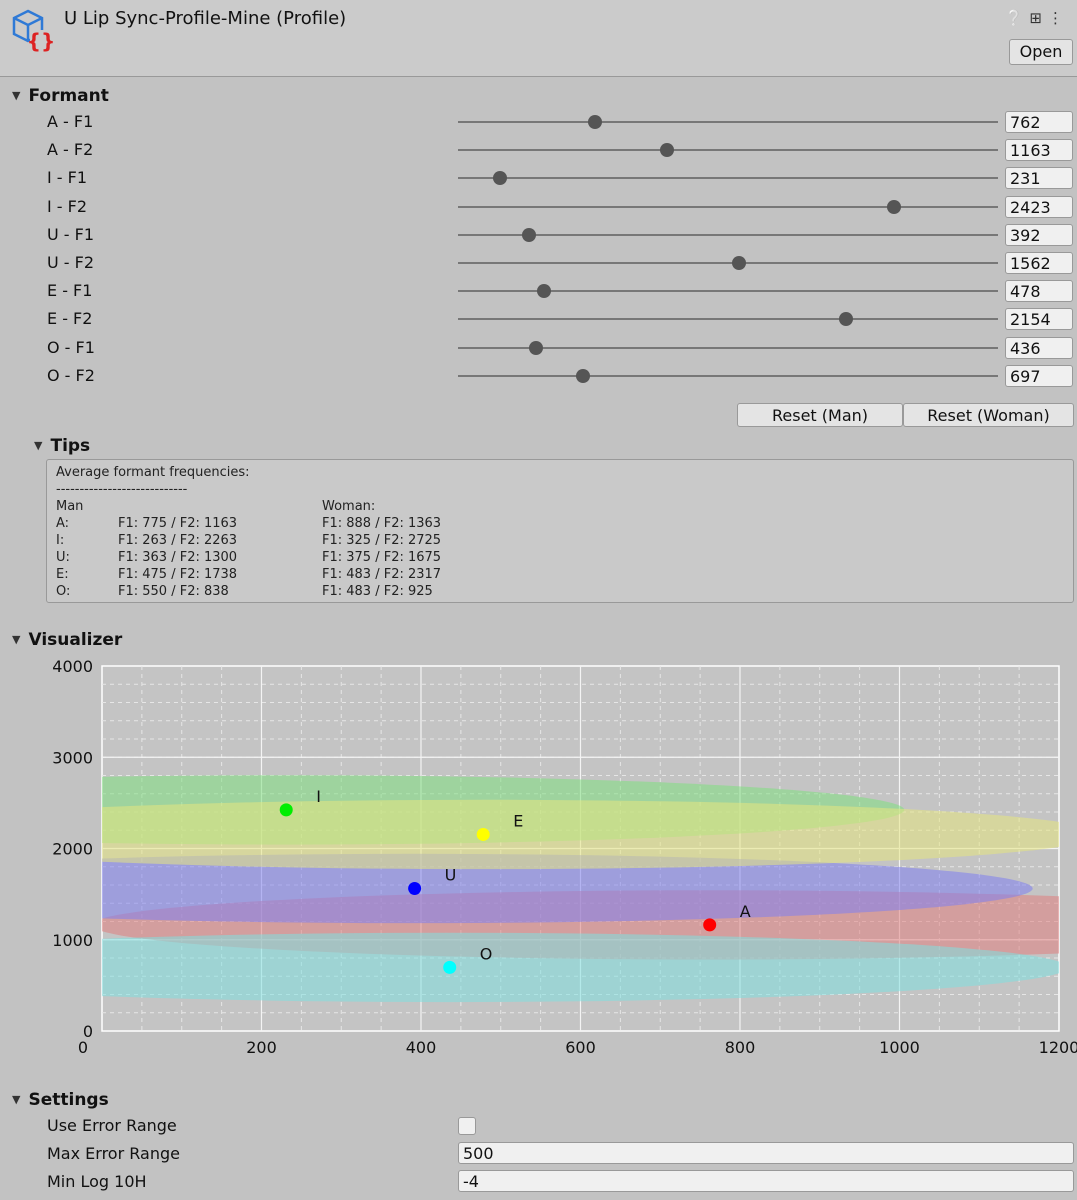 Image resolution: width=1077 pixels, height=1200 pixels. What do you see at coordinates (75, 640) in the screenshot?
I see `visualizer-heading: Visualizer` at bounding box center [75, 640].